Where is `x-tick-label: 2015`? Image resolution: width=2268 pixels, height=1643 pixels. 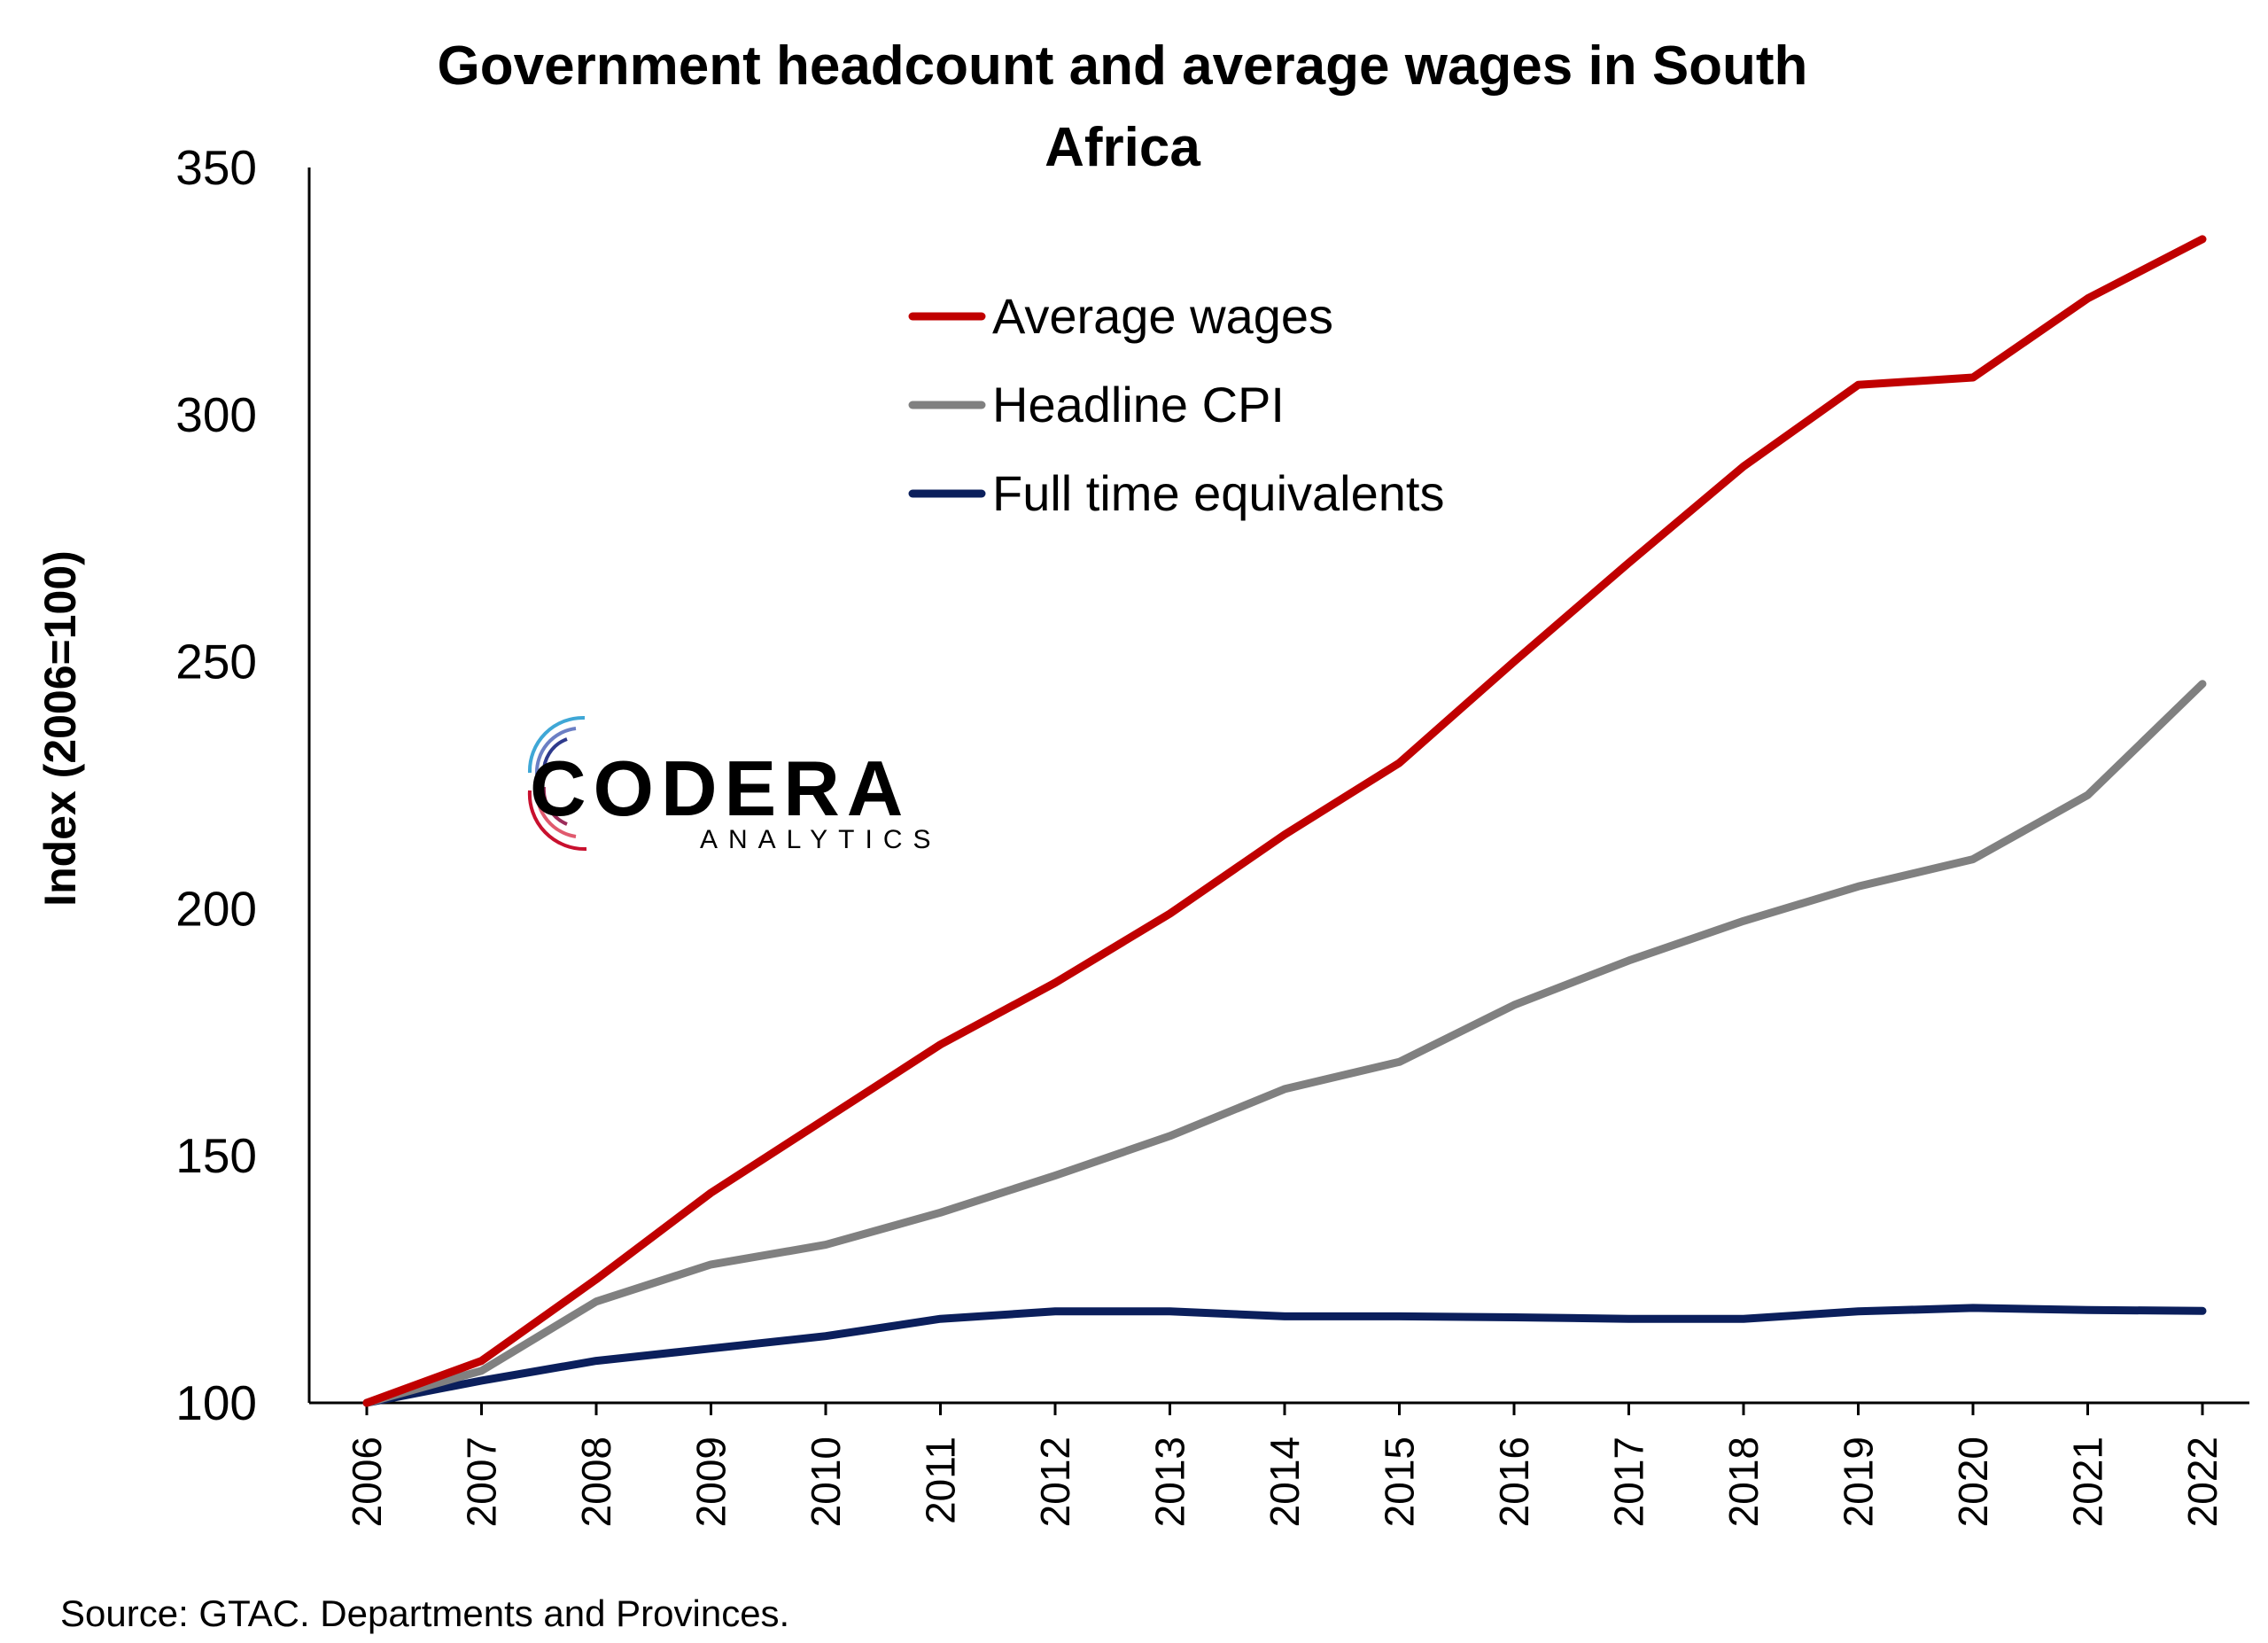 x-tick-label: 2015 is located at coordinates (1400, 1482).